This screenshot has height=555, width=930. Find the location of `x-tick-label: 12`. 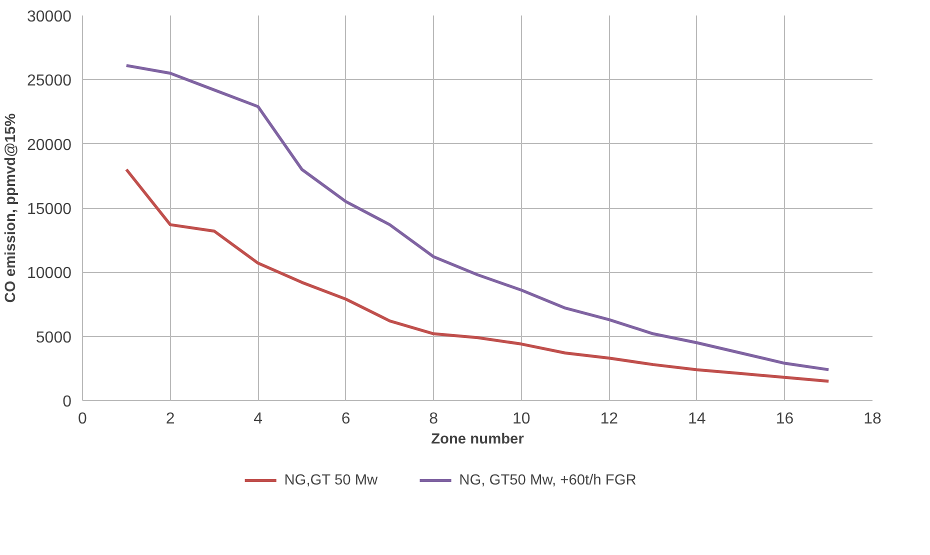

x-tick-label: 12 is located at coordinates (609, 419).